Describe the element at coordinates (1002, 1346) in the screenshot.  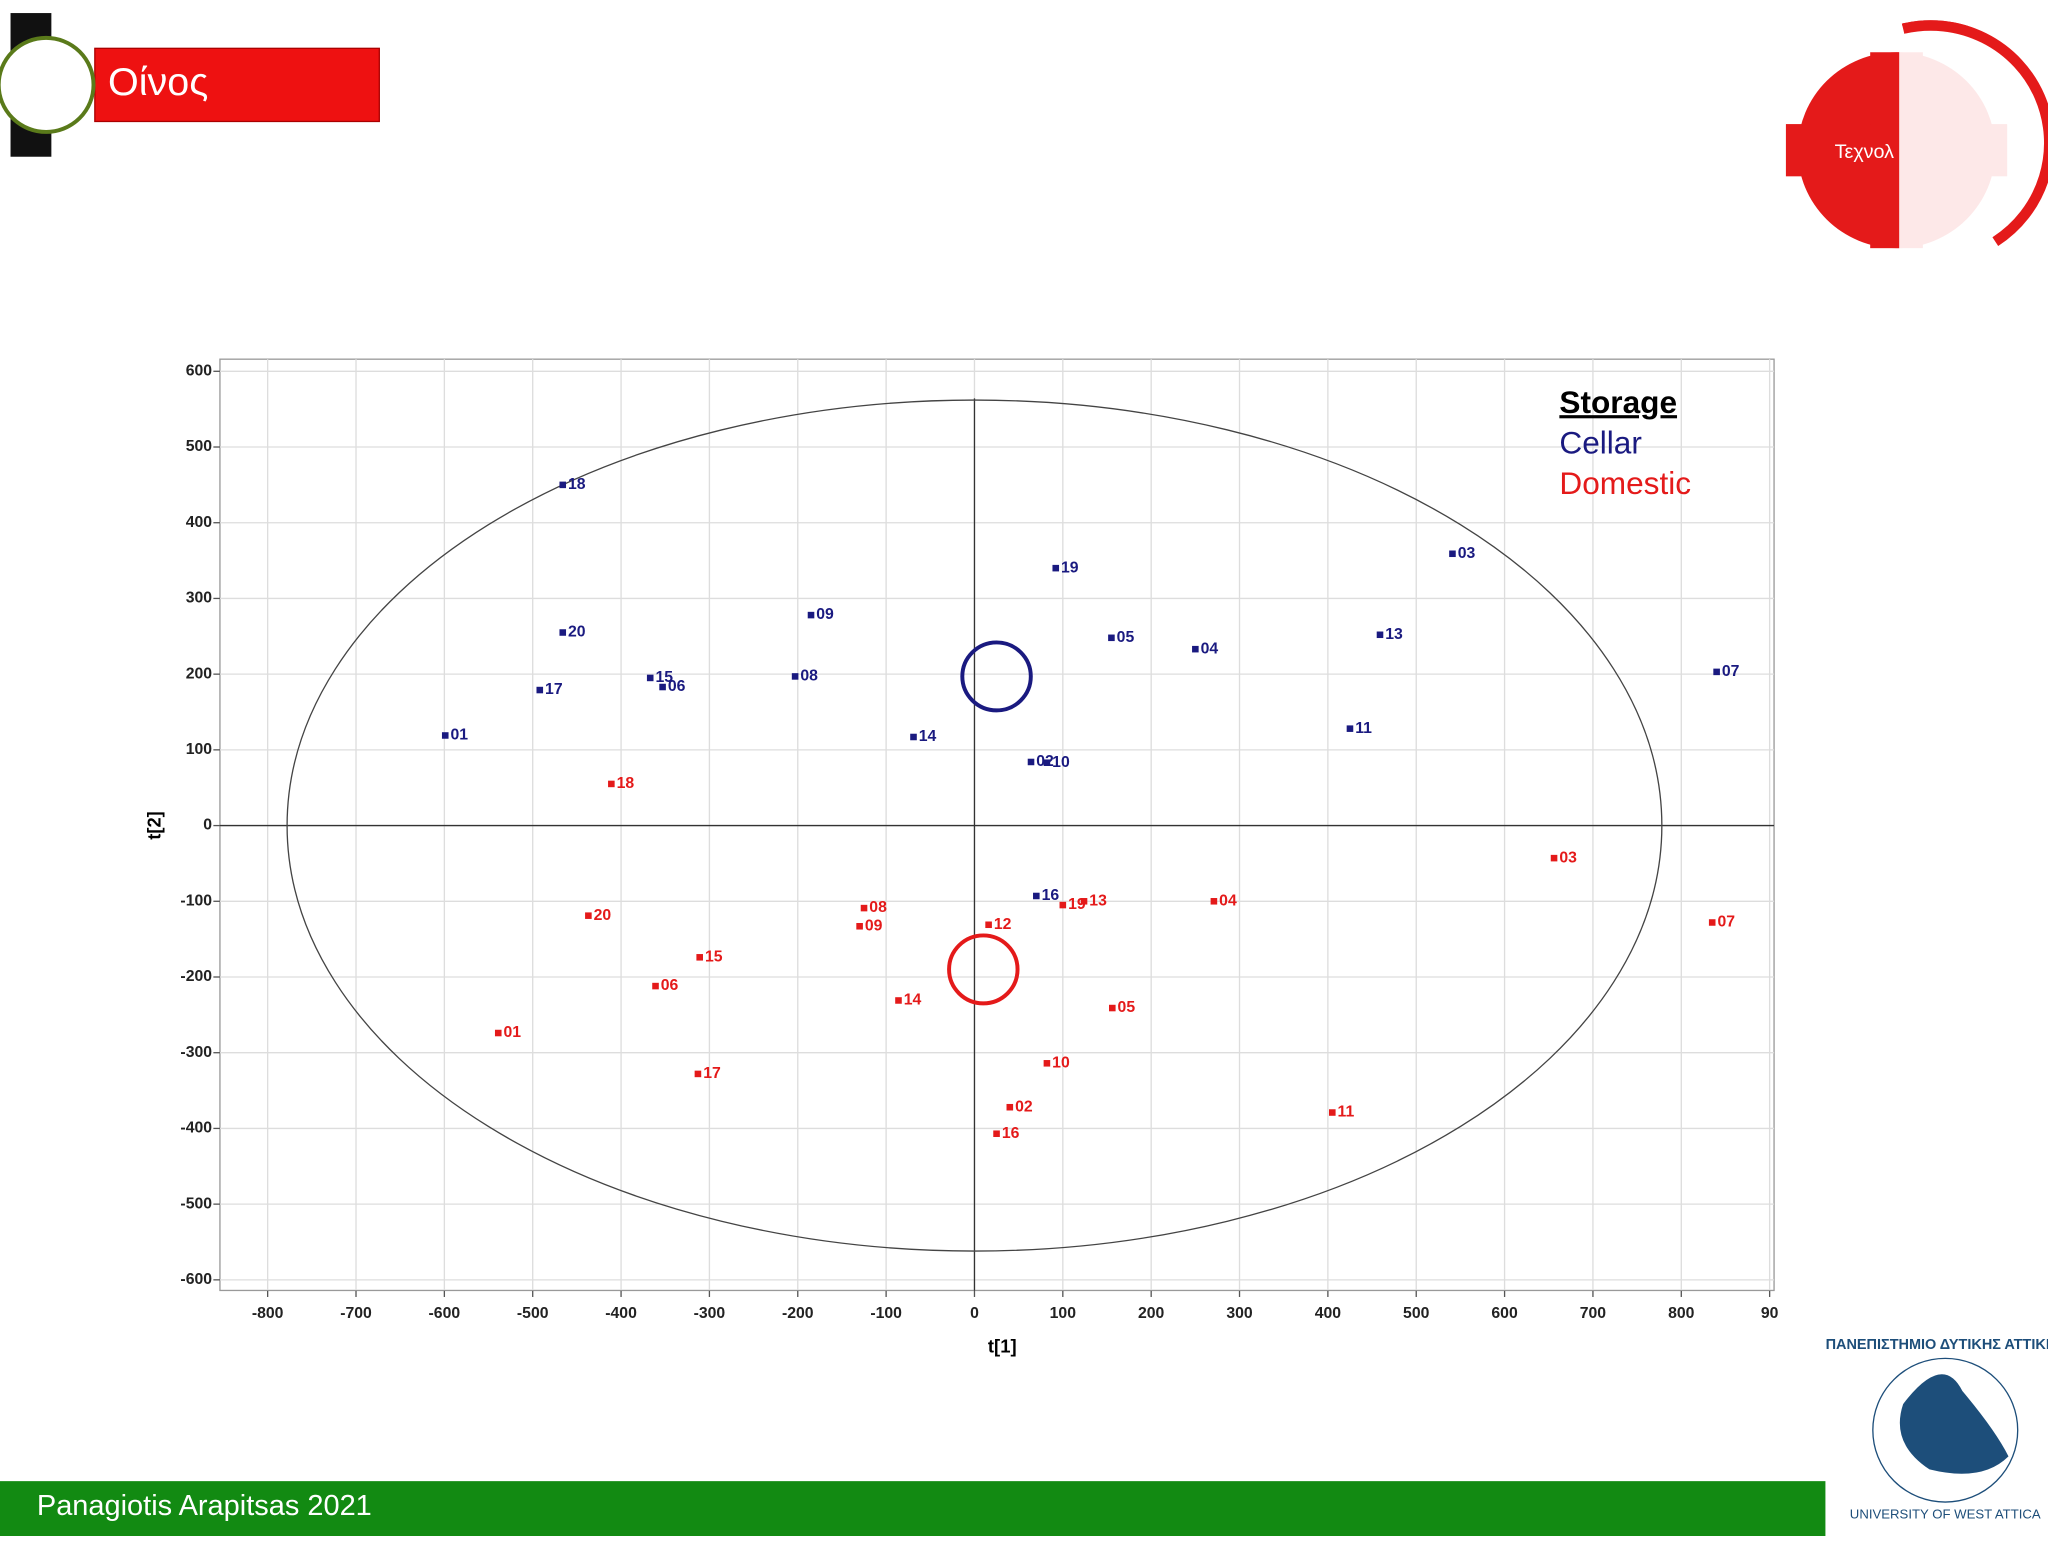
I see `x-axis-label: t[1]` at that location.